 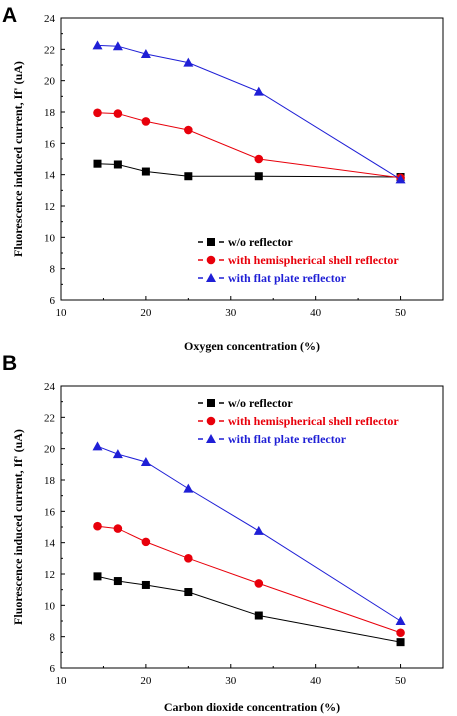 I want to click on x-axis-title: Carbon dioxide concentration (%), so click(x=252, y=707).